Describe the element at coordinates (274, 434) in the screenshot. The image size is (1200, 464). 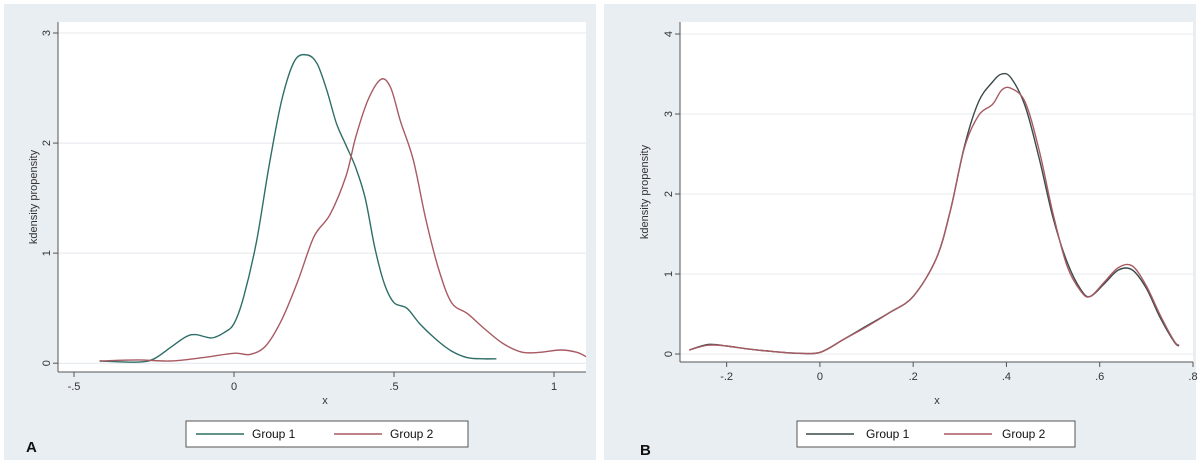
I see `panel-a-legend-label-group-1: Group 1` at that location.